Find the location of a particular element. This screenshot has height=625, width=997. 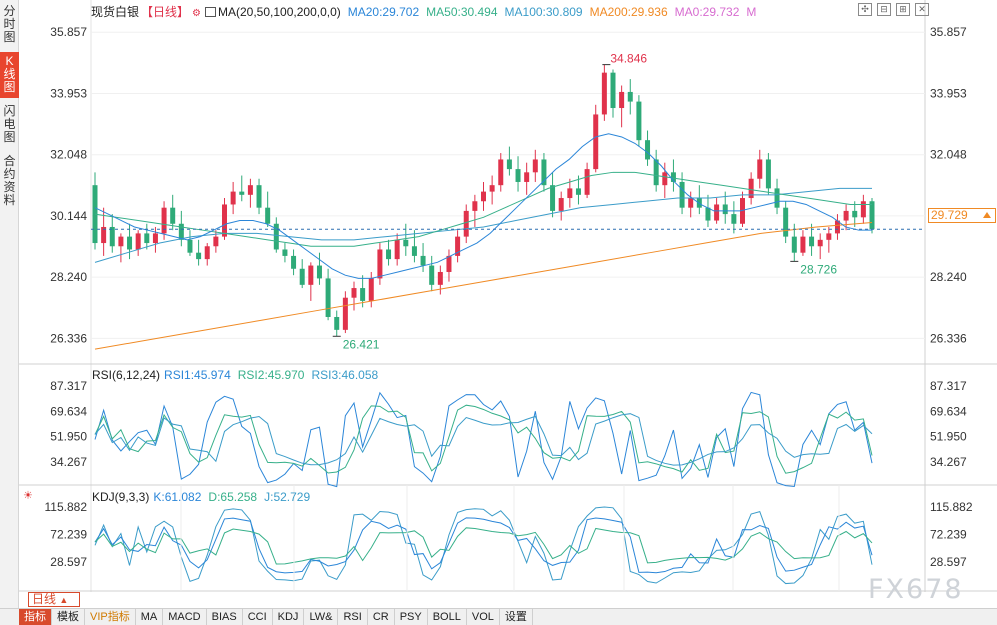

bottom-tab-cr: CR is located at coordinates (381, 617).